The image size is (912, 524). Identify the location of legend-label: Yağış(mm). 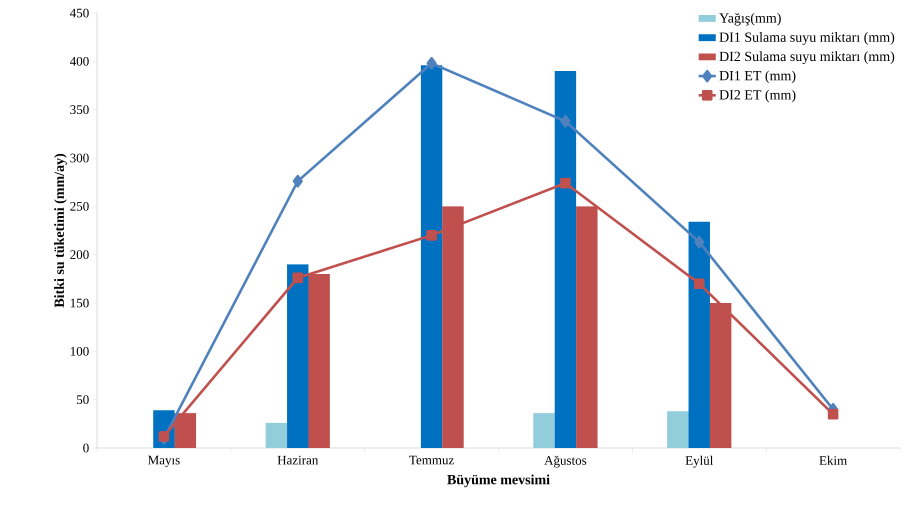
(750, 19).